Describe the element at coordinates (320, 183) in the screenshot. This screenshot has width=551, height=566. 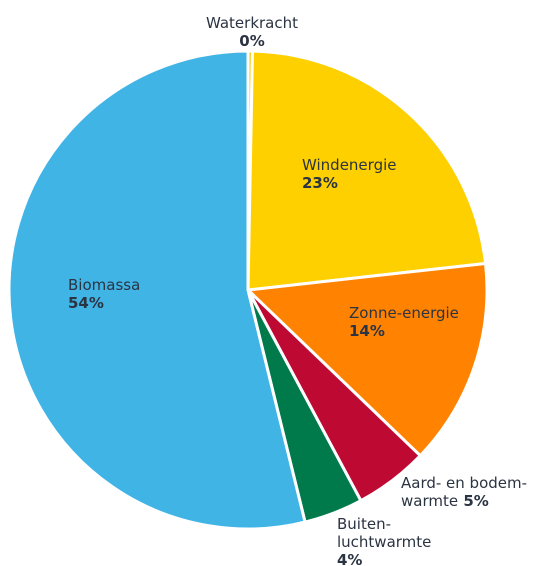
I see `slice-percent-2: 23%` at that location.